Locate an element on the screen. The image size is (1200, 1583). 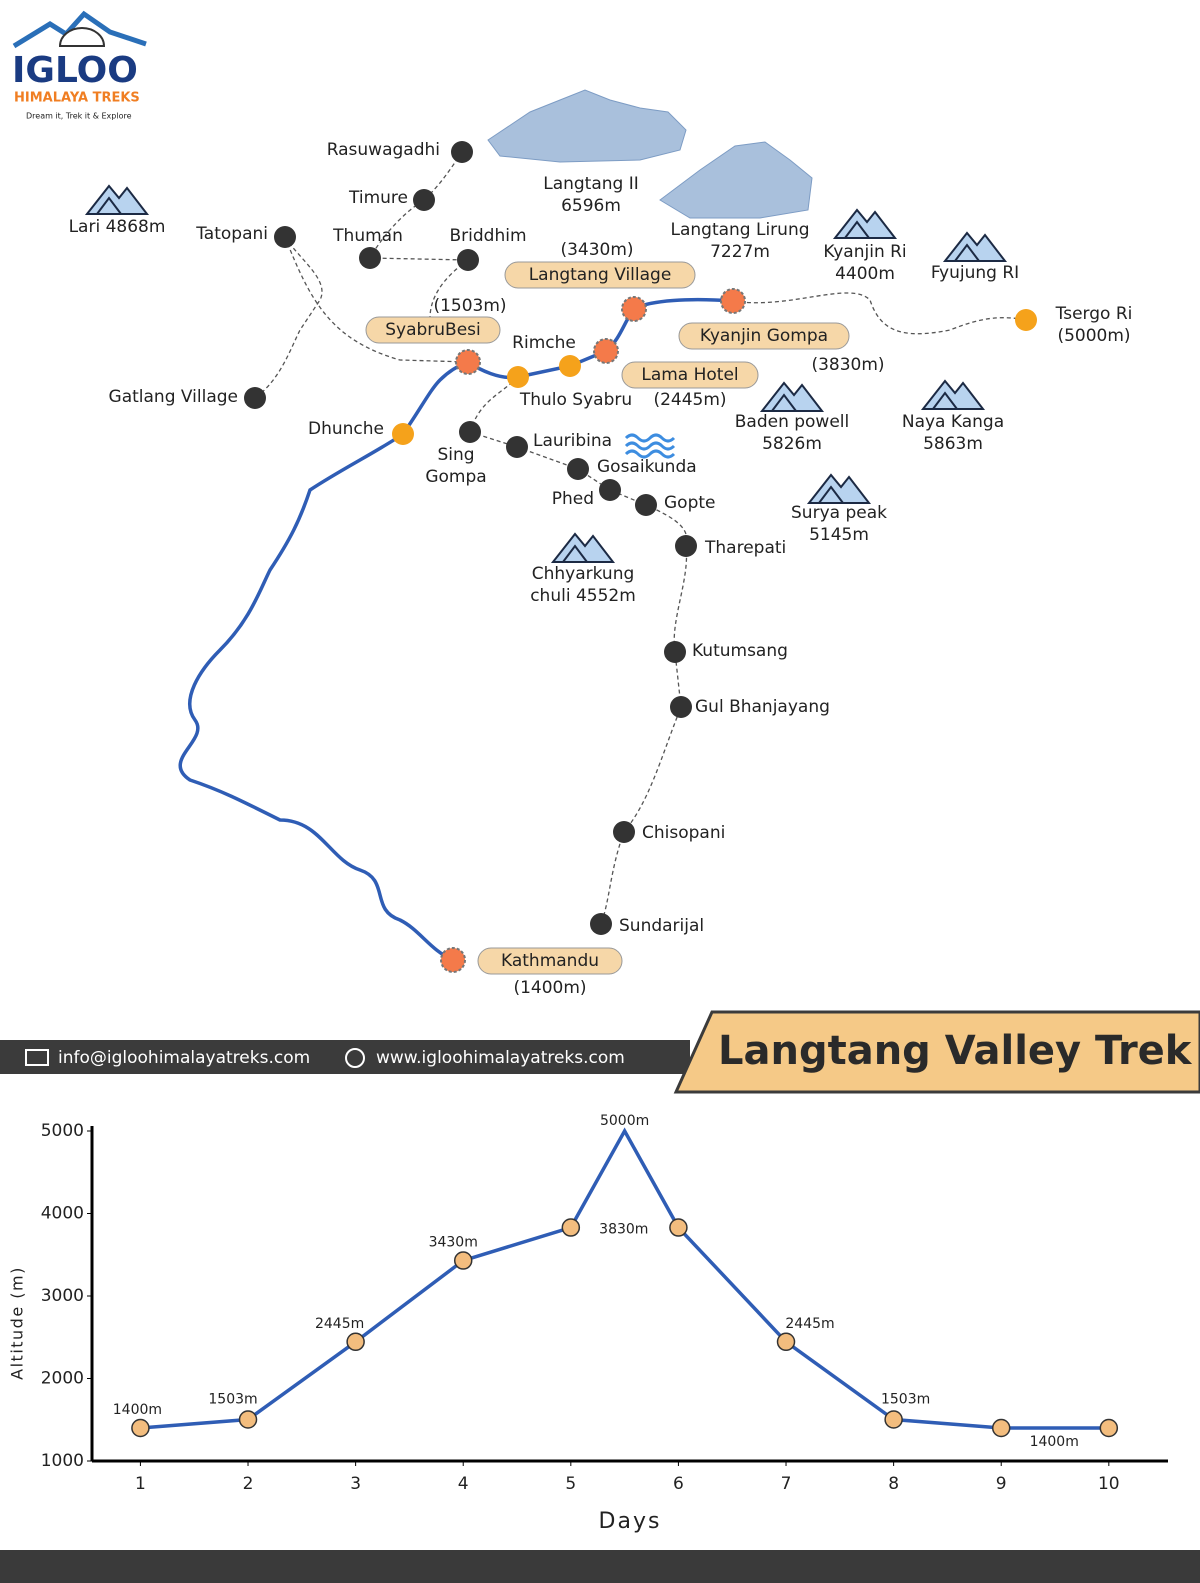
stop-altitude: (3430m) is located at coordinates (596, 250).